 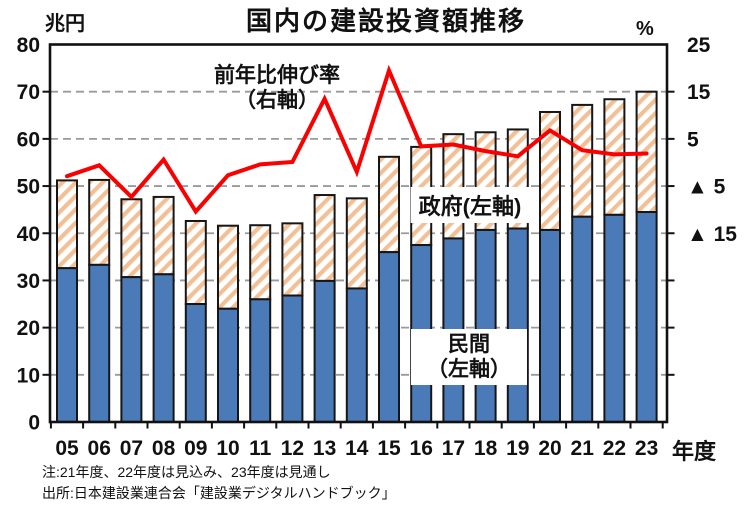 I want to click on x-tick-label-14: 14, so click(x=357, y=448).